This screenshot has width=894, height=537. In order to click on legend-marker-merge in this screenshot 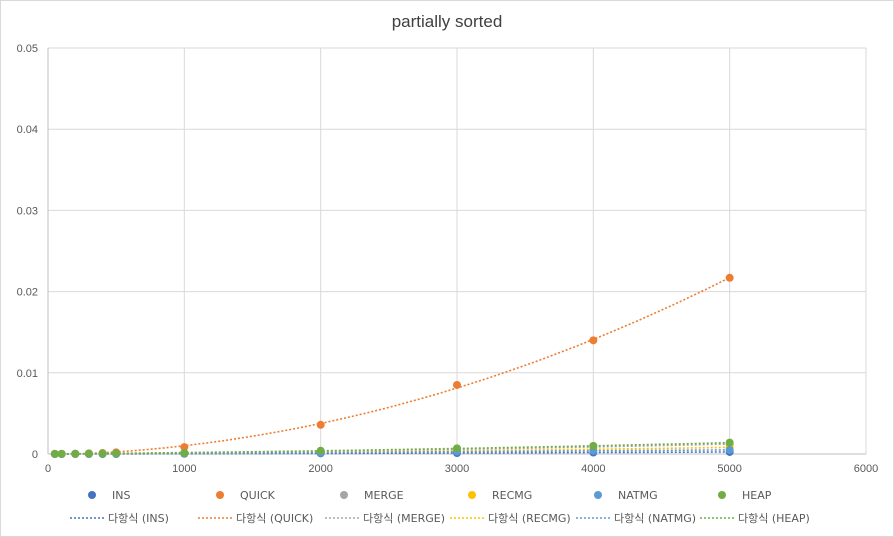, I will do `click(344, 495)`.